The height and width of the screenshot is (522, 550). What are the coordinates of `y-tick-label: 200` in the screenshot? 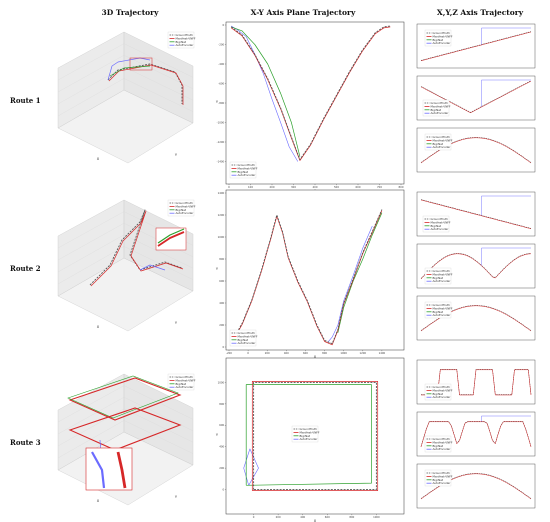 It's located at (221, 468).